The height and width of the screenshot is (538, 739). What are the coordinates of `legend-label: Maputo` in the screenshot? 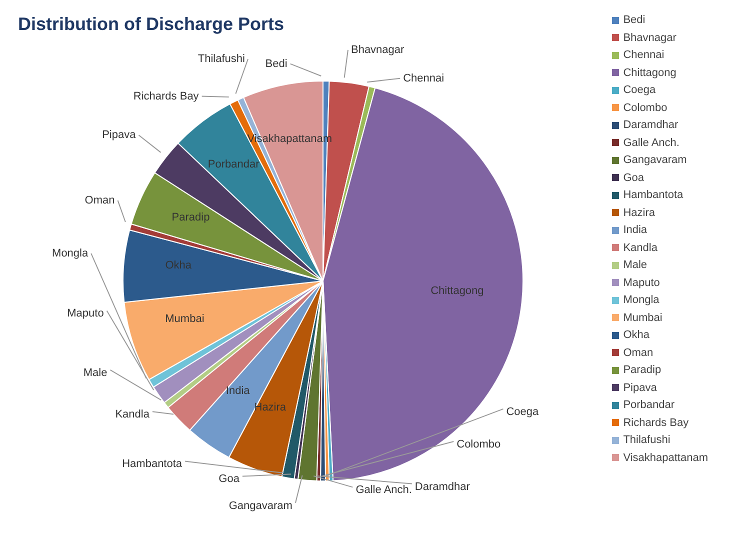 It's located at (641, 282).